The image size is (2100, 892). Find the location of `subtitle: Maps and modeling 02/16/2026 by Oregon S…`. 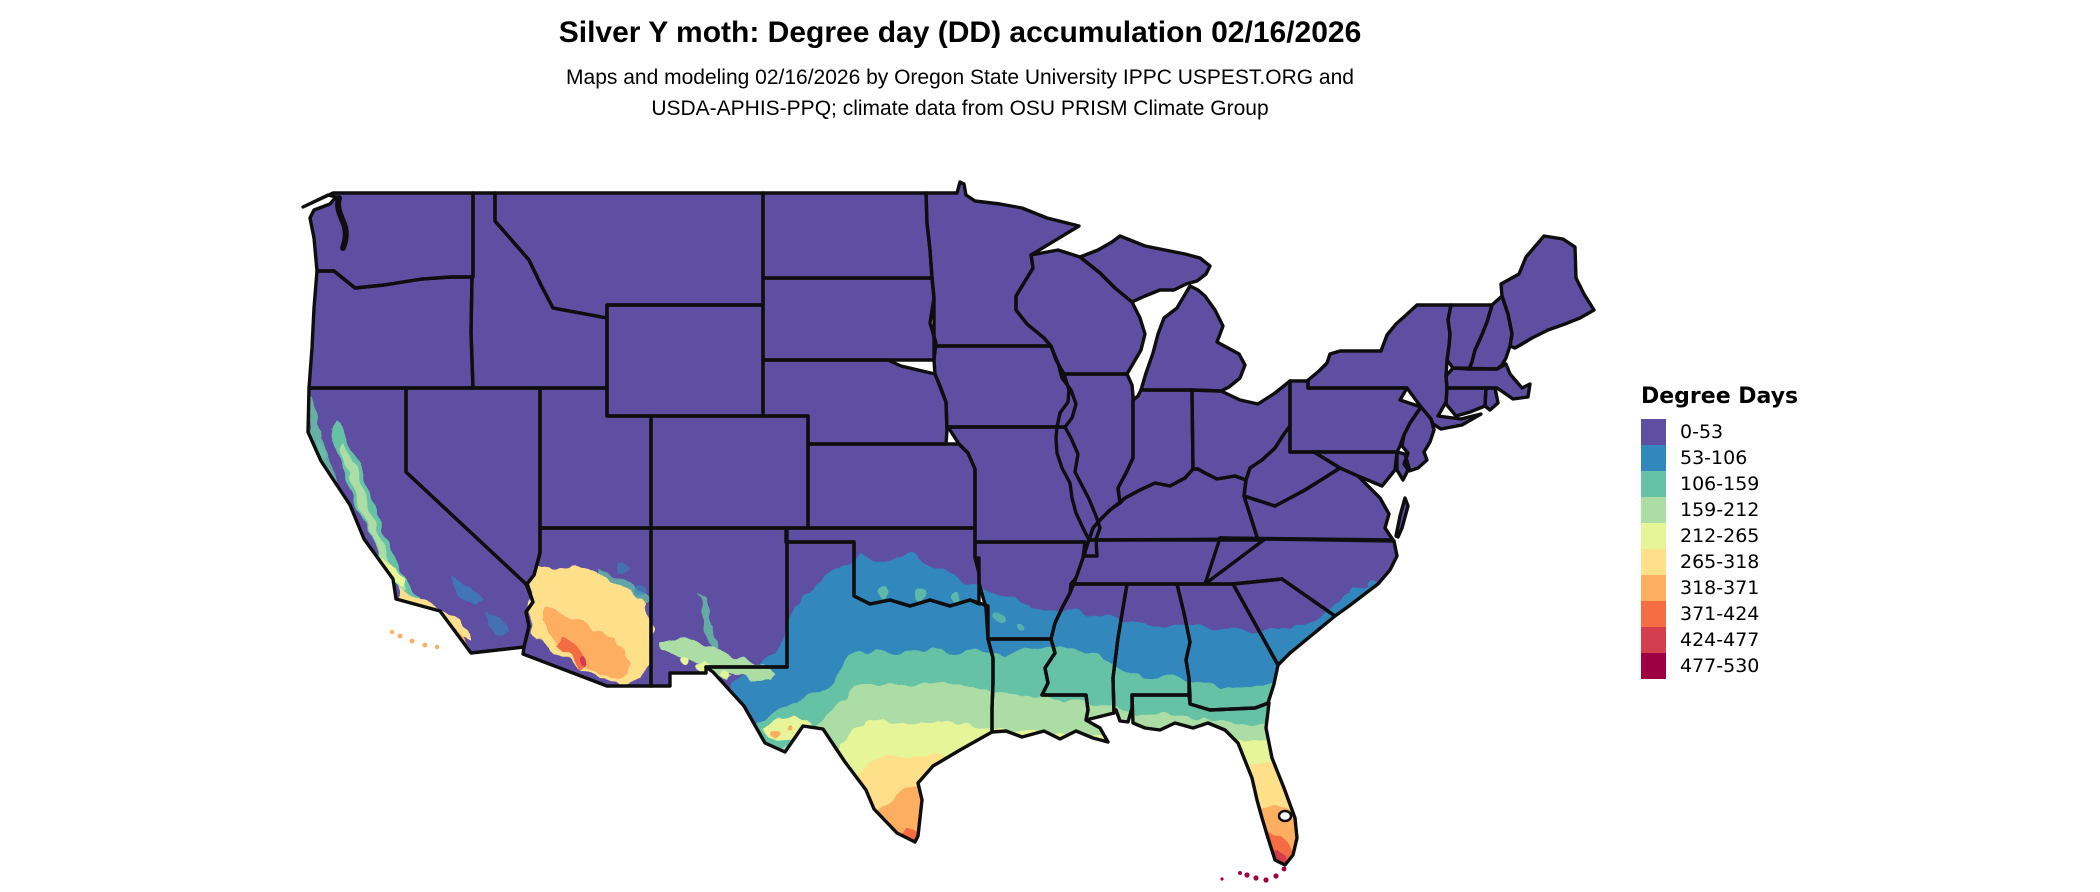

subtitle: Maps and modeling 02/16/2026 by Oregon S… is located at coordinates (960, 93).